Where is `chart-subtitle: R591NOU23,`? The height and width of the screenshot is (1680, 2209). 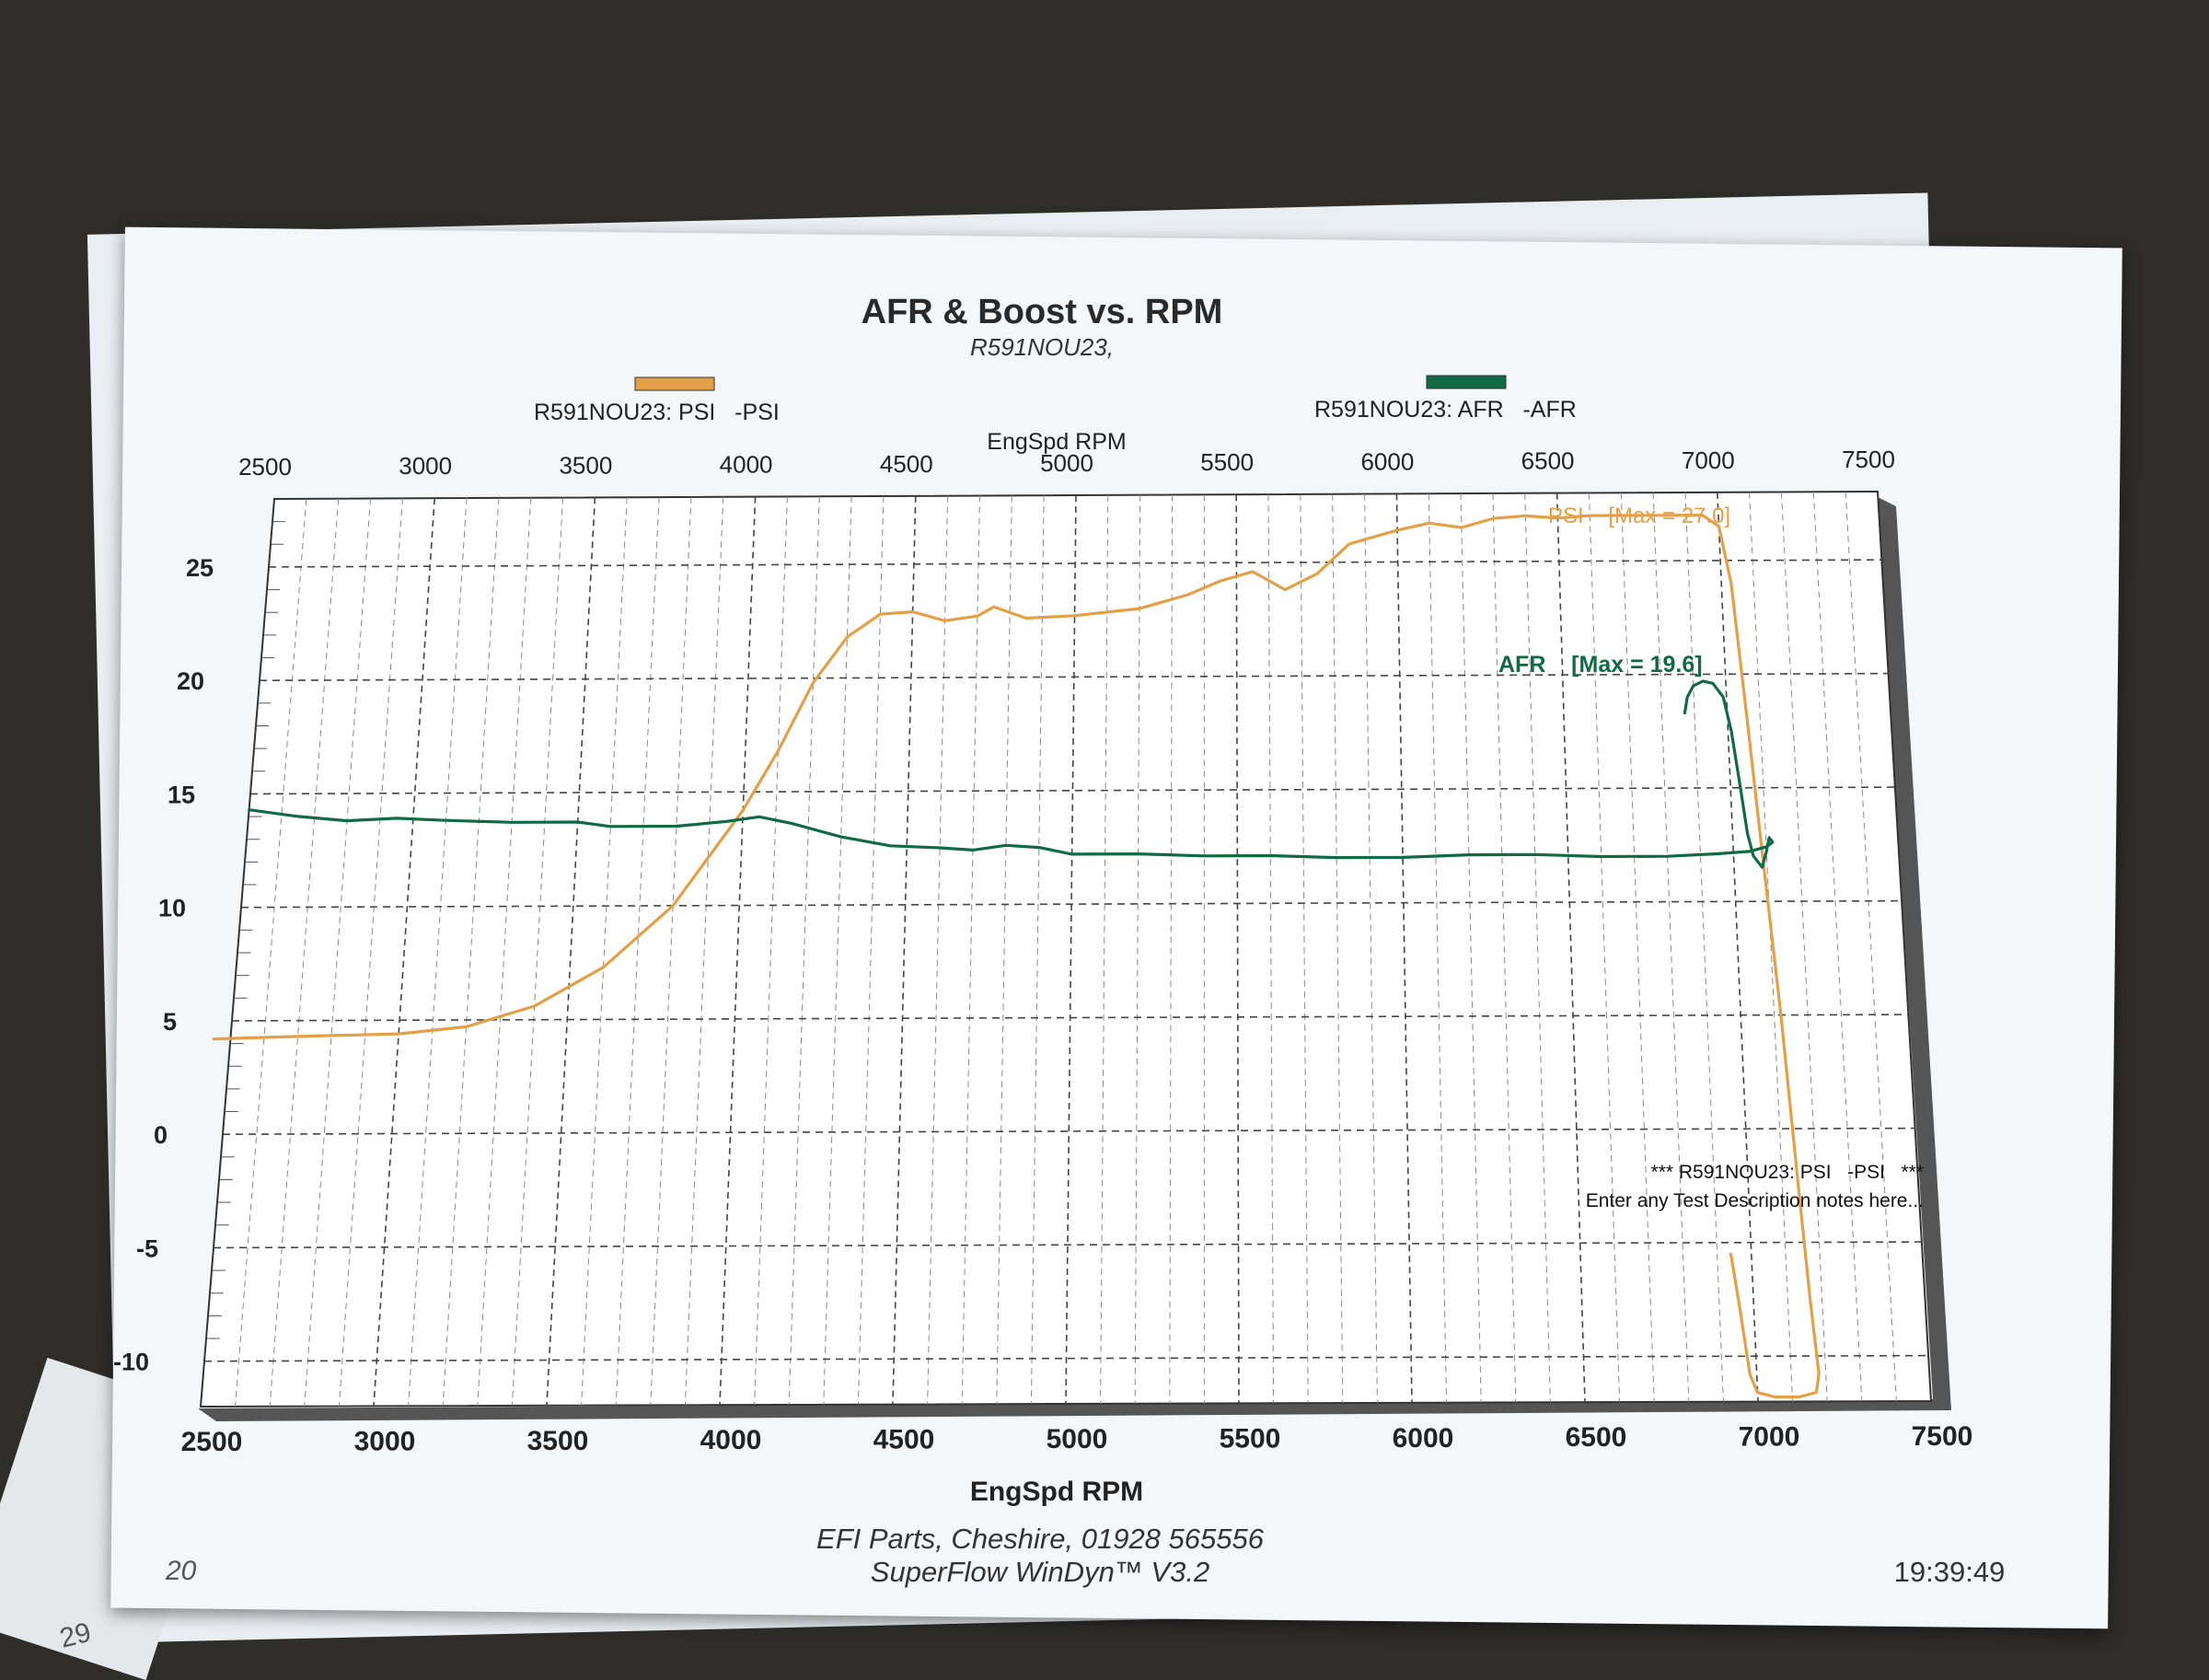
chart-subtitle: R591NOU23, is located at coordinates (1042, 347).